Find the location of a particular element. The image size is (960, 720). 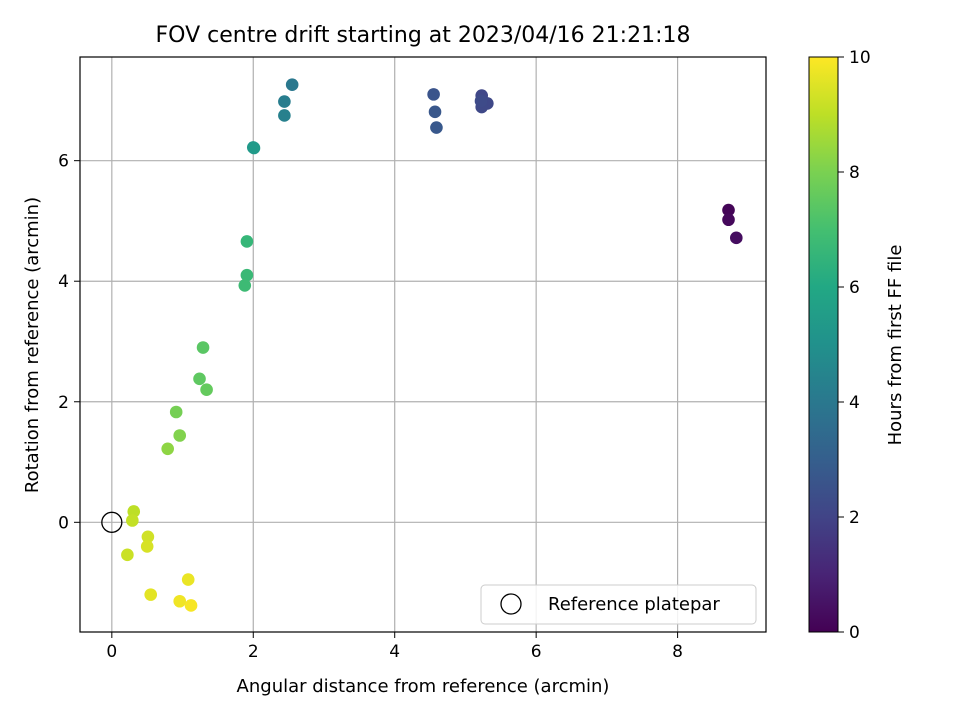

reference-marker-layer is located at coordinates (112, 522).